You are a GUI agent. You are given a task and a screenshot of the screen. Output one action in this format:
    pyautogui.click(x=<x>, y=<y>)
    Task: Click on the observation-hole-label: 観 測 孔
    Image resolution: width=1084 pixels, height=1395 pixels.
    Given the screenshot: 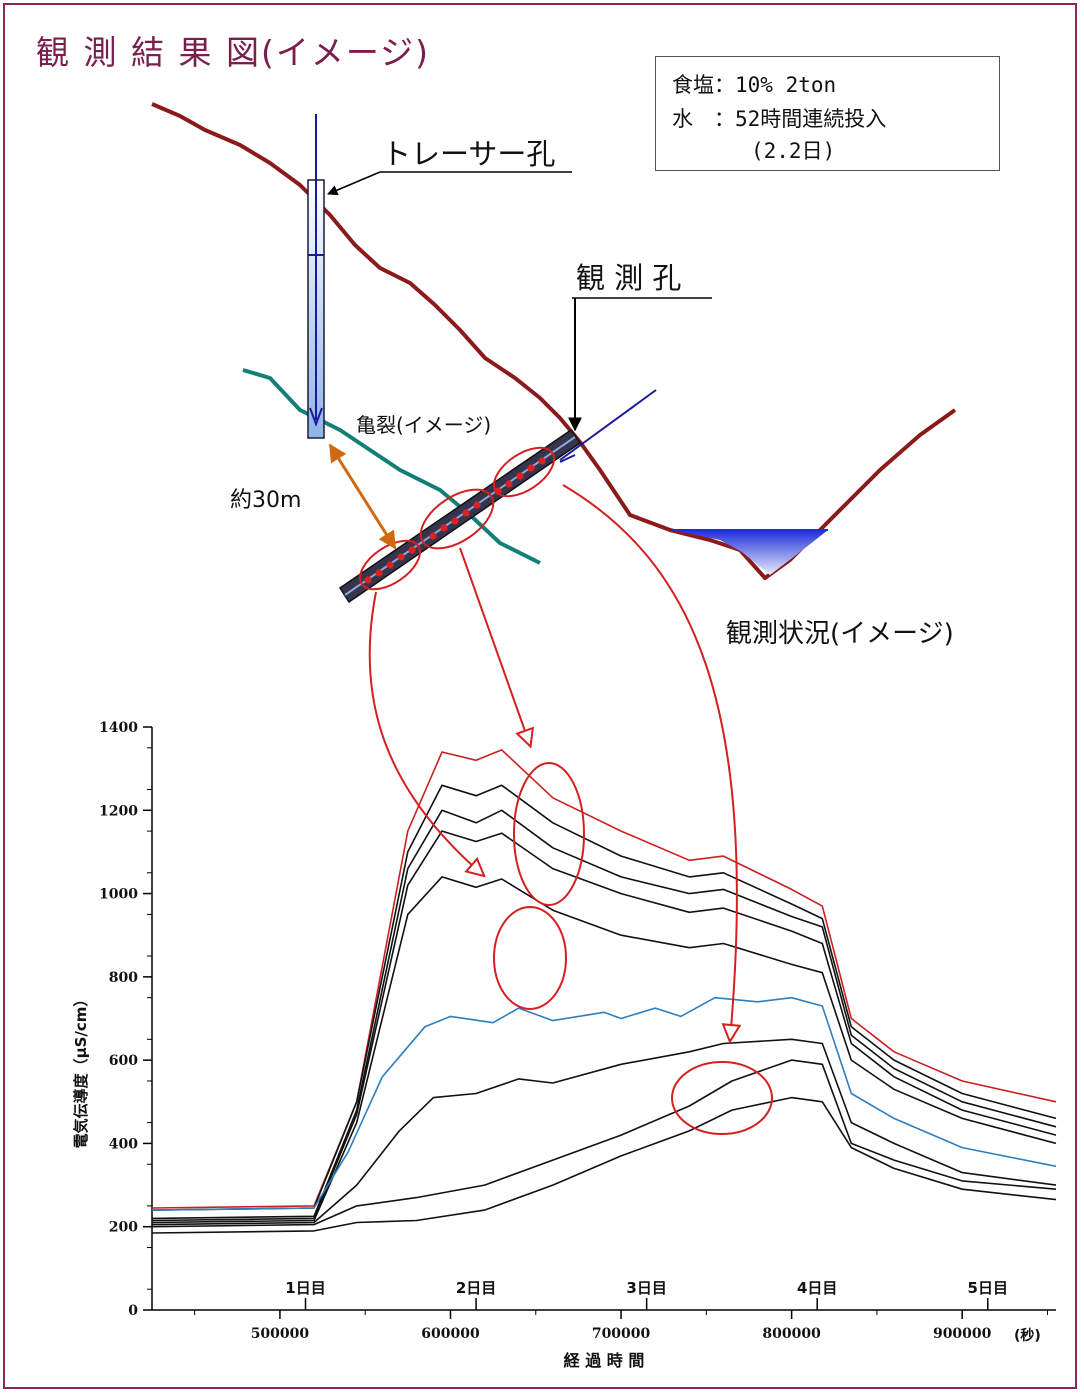 What is the action you would take?
    pyautogui.click(x=628, y=278)
    